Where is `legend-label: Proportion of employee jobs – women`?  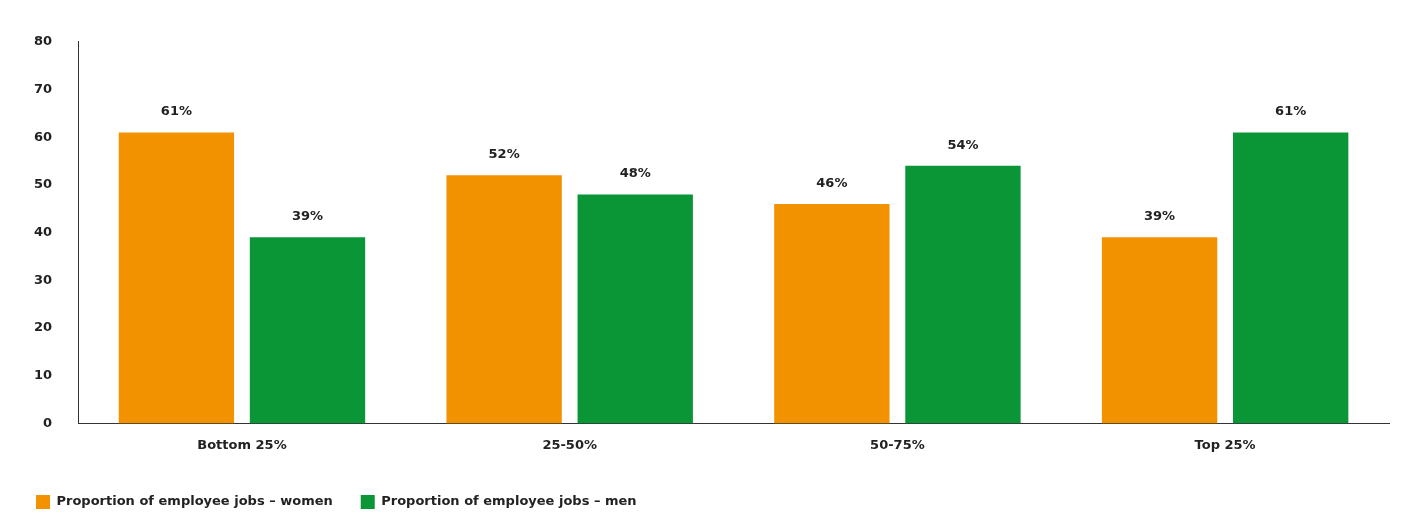
legend-label: Proportion of employee jobs – women is located at coordinates (194, 501).